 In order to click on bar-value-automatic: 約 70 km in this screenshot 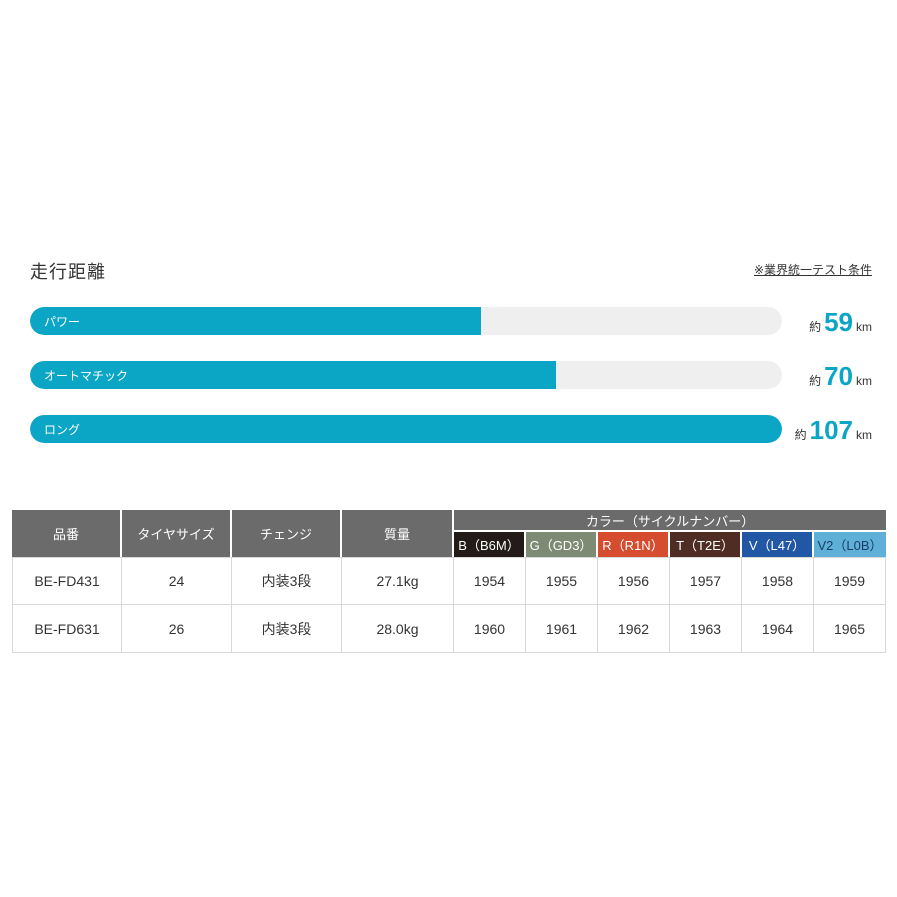, I will do `click(827, 375)`.